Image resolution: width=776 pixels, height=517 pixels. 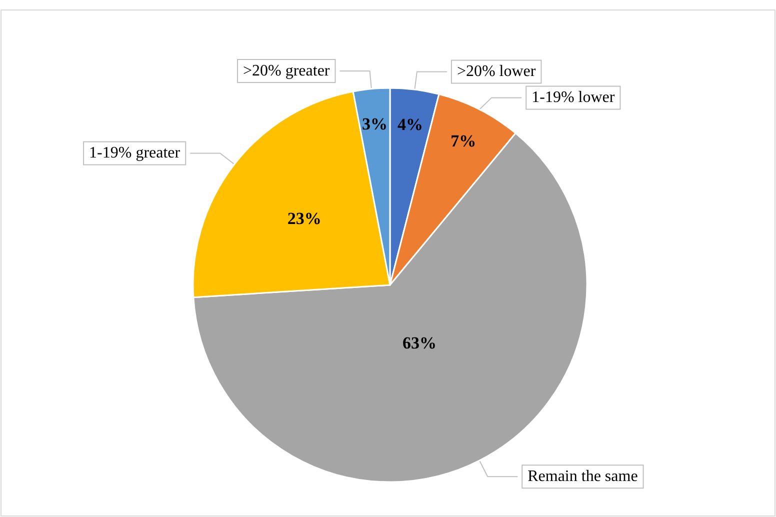 I want to click on slice-label: Remain the same, so click(x=583, y=477).